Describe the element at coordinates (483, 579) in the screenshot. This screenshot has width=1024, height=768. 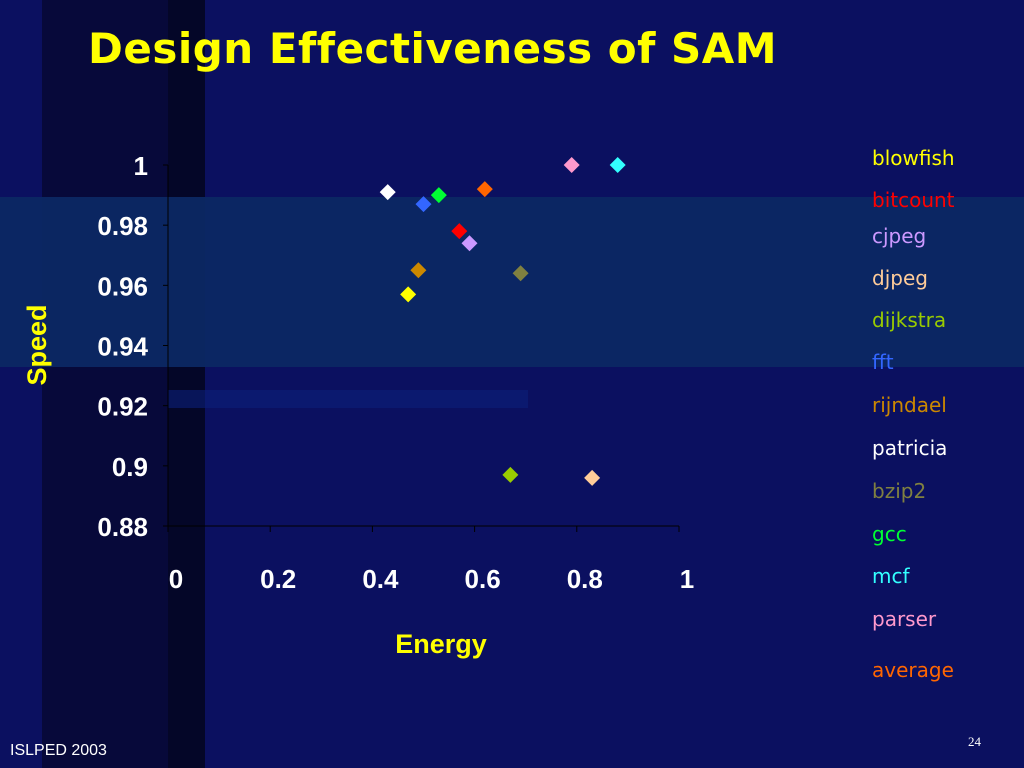
I see `x-tick-label: 0.6` at that location.